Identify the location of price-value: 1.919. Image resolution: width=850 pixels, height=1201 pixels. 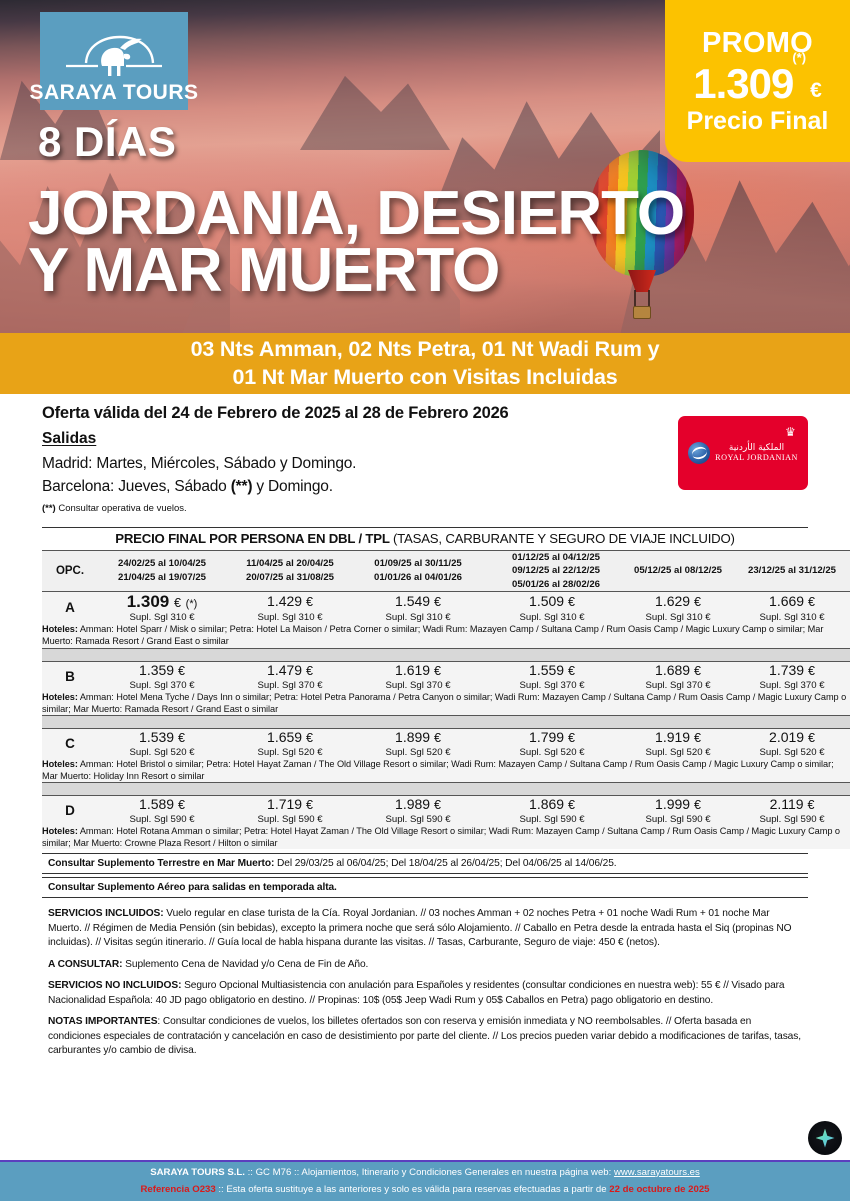
(673, 736).